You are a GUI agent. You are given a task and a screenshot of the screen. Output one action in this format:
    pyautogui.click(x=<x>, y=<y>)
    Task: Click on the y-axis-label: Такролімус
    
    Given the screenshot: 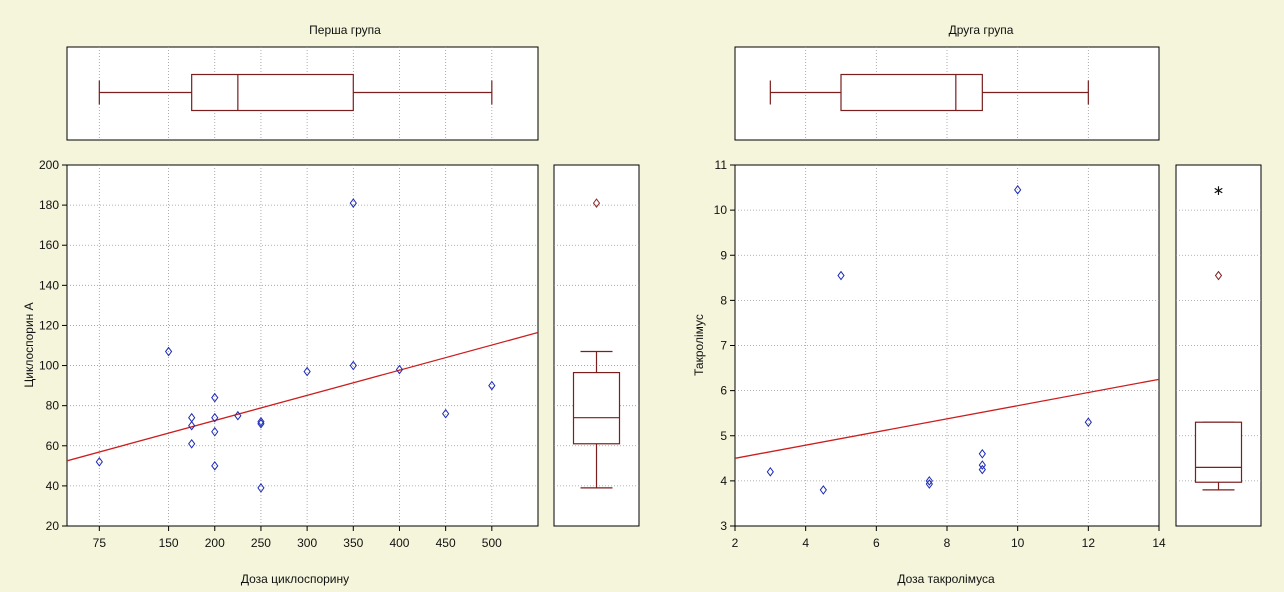 What is the action you would take?
    pyautogui.click(x=699, y=345)
    